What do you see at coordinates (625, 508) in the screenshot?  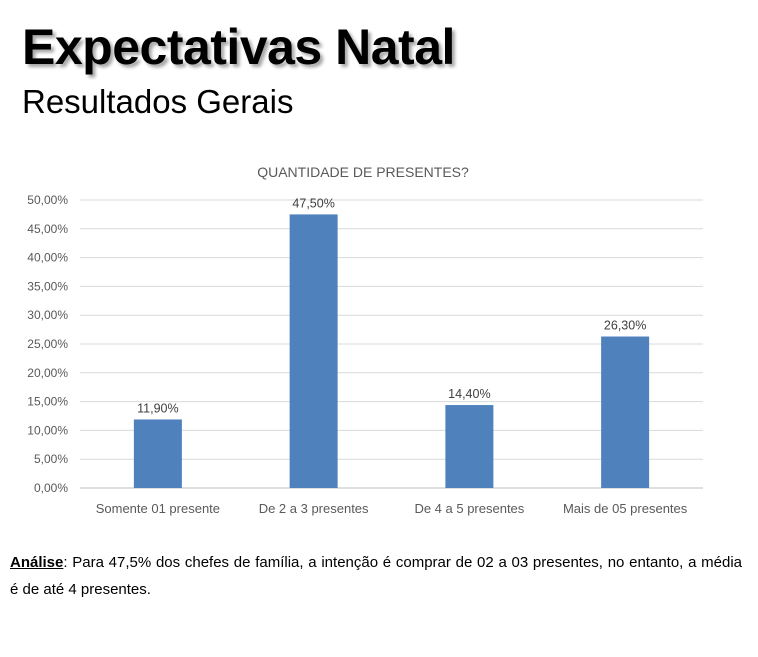 I see `x-tick-label: Mais de 05 presentes` at bounding box center [625, 508].